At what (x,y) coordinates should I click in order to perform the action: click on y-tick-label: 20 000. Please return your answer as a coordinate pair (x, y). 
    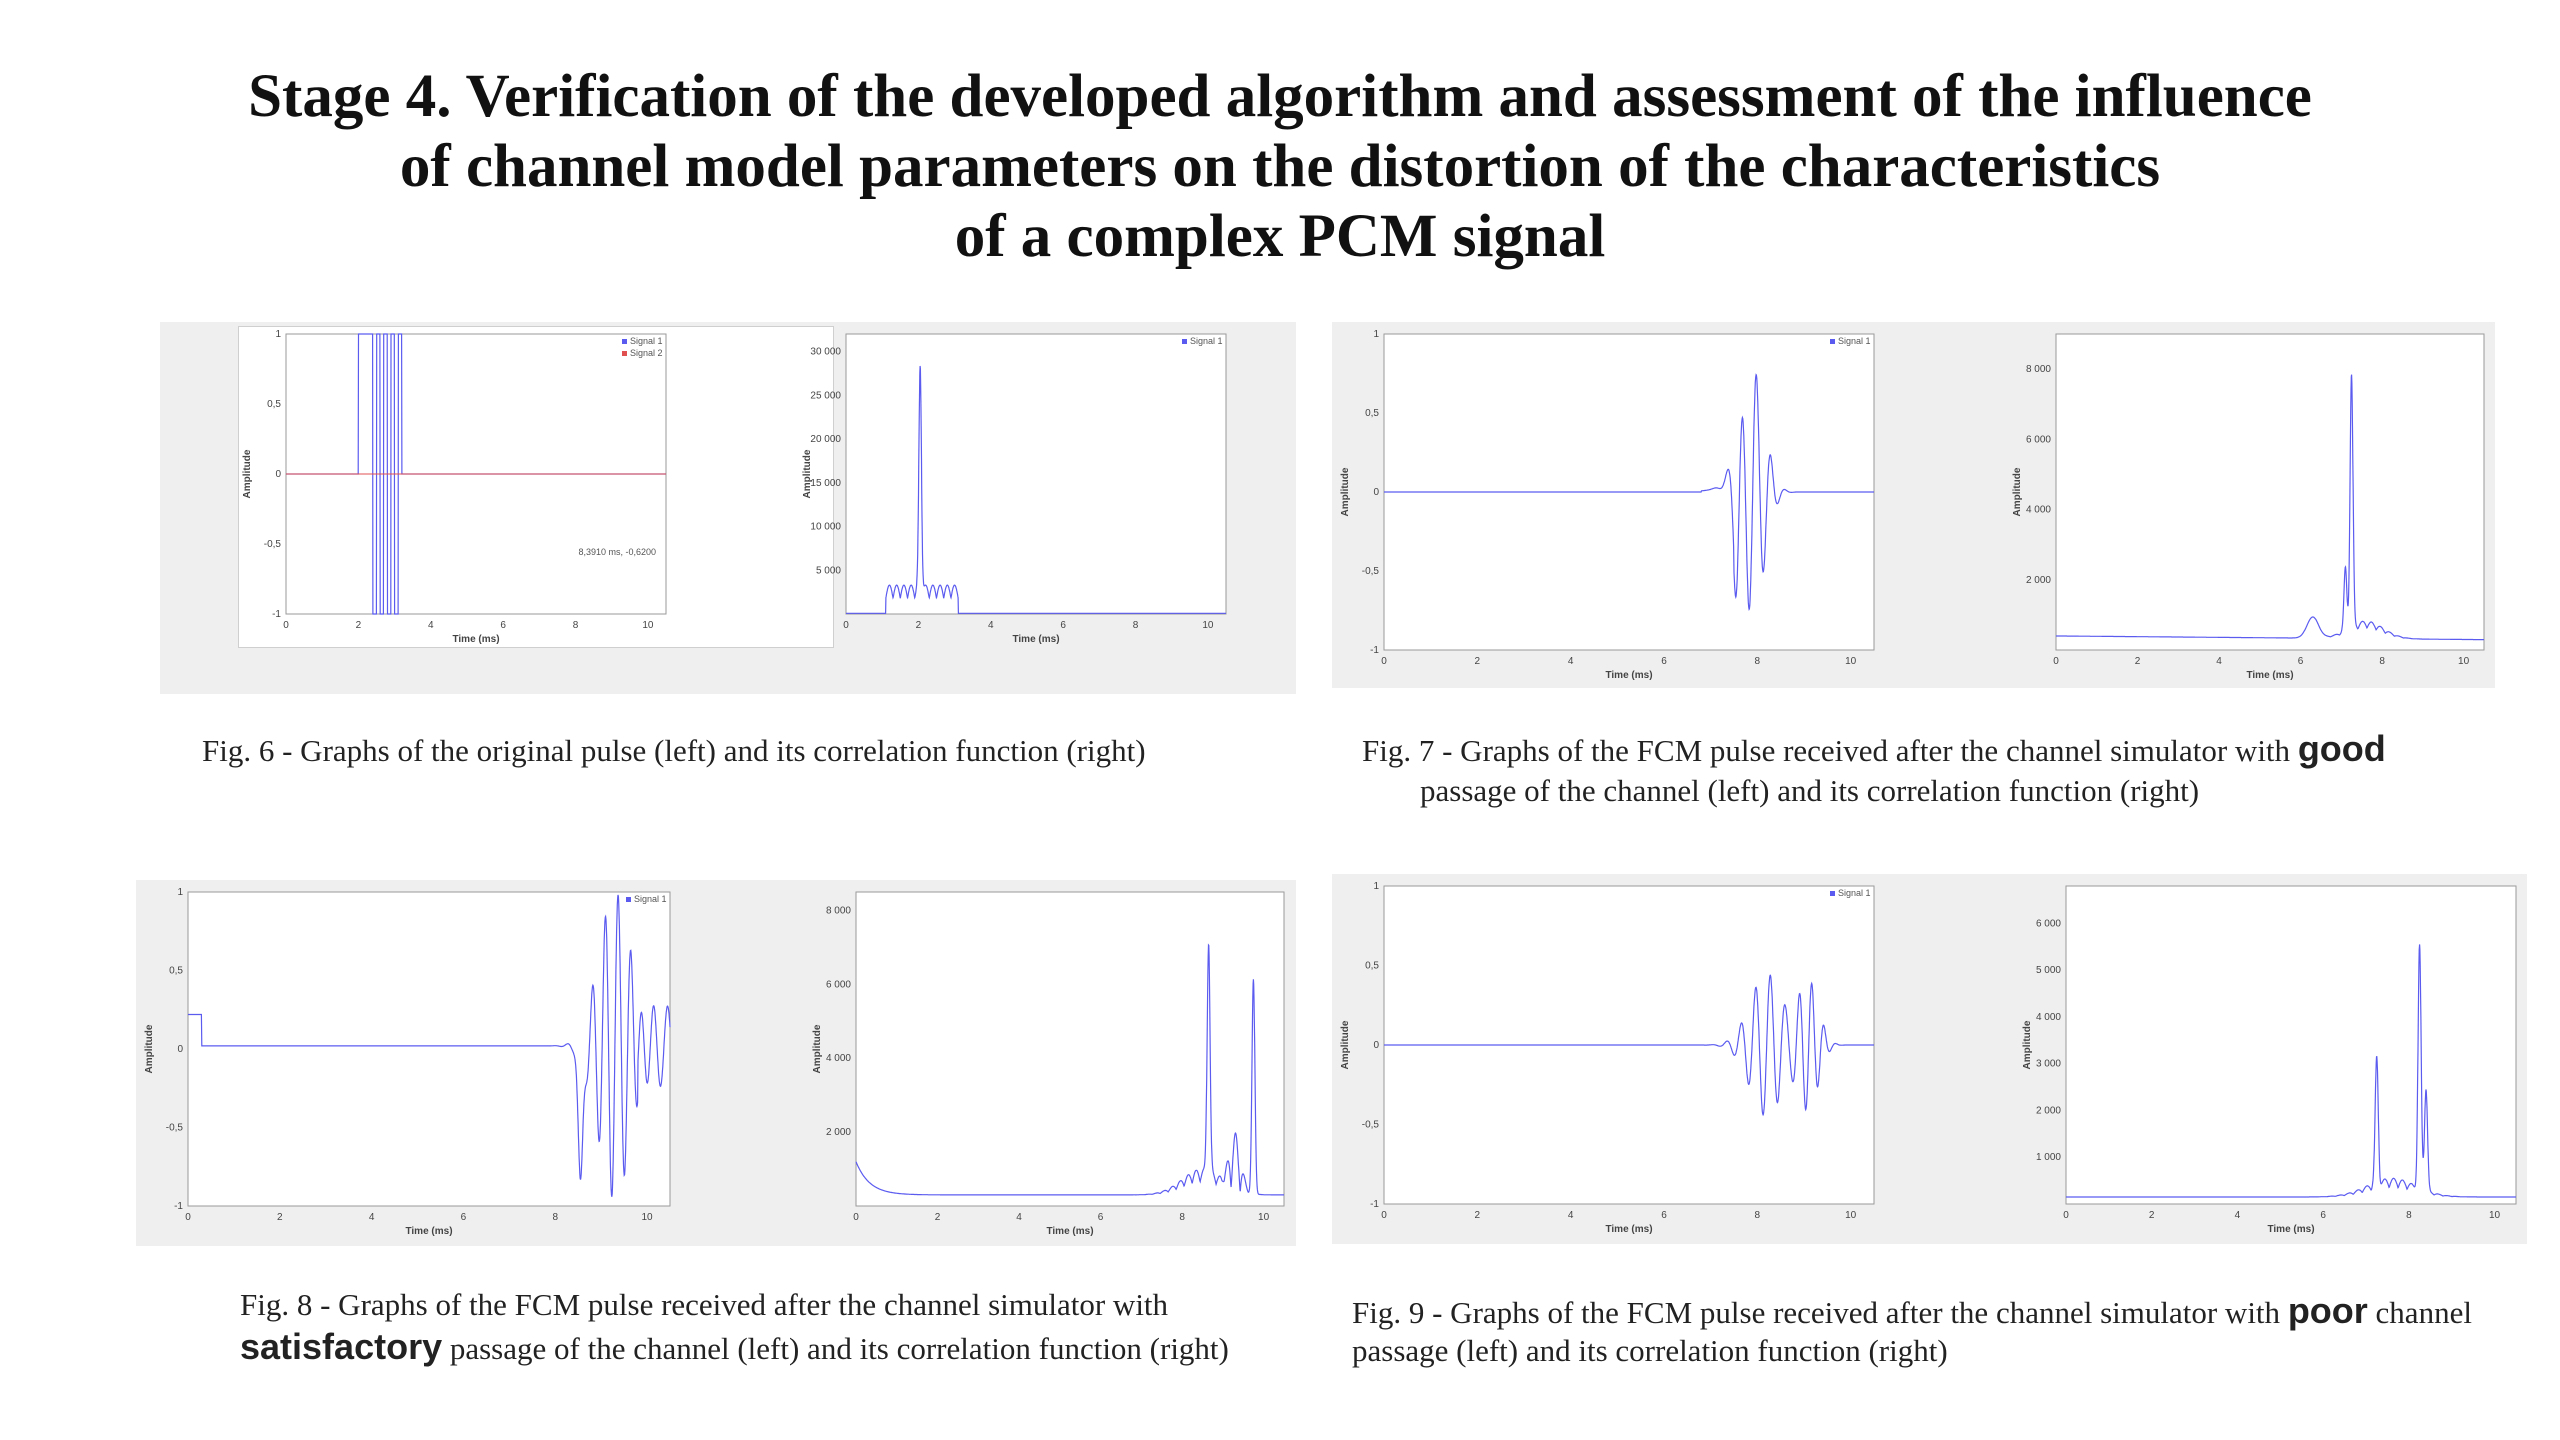
    Looking at the image, I should click on (825, 439).